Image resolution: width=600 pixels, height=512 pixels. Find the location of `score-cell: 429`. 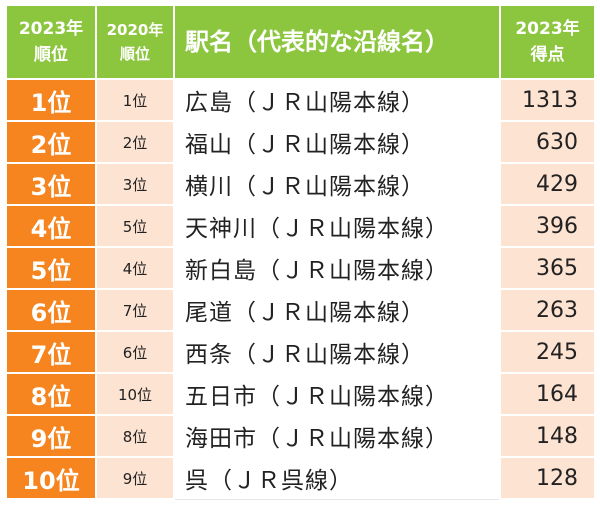

score-cell: 429 is located at coordinates (547, 184).